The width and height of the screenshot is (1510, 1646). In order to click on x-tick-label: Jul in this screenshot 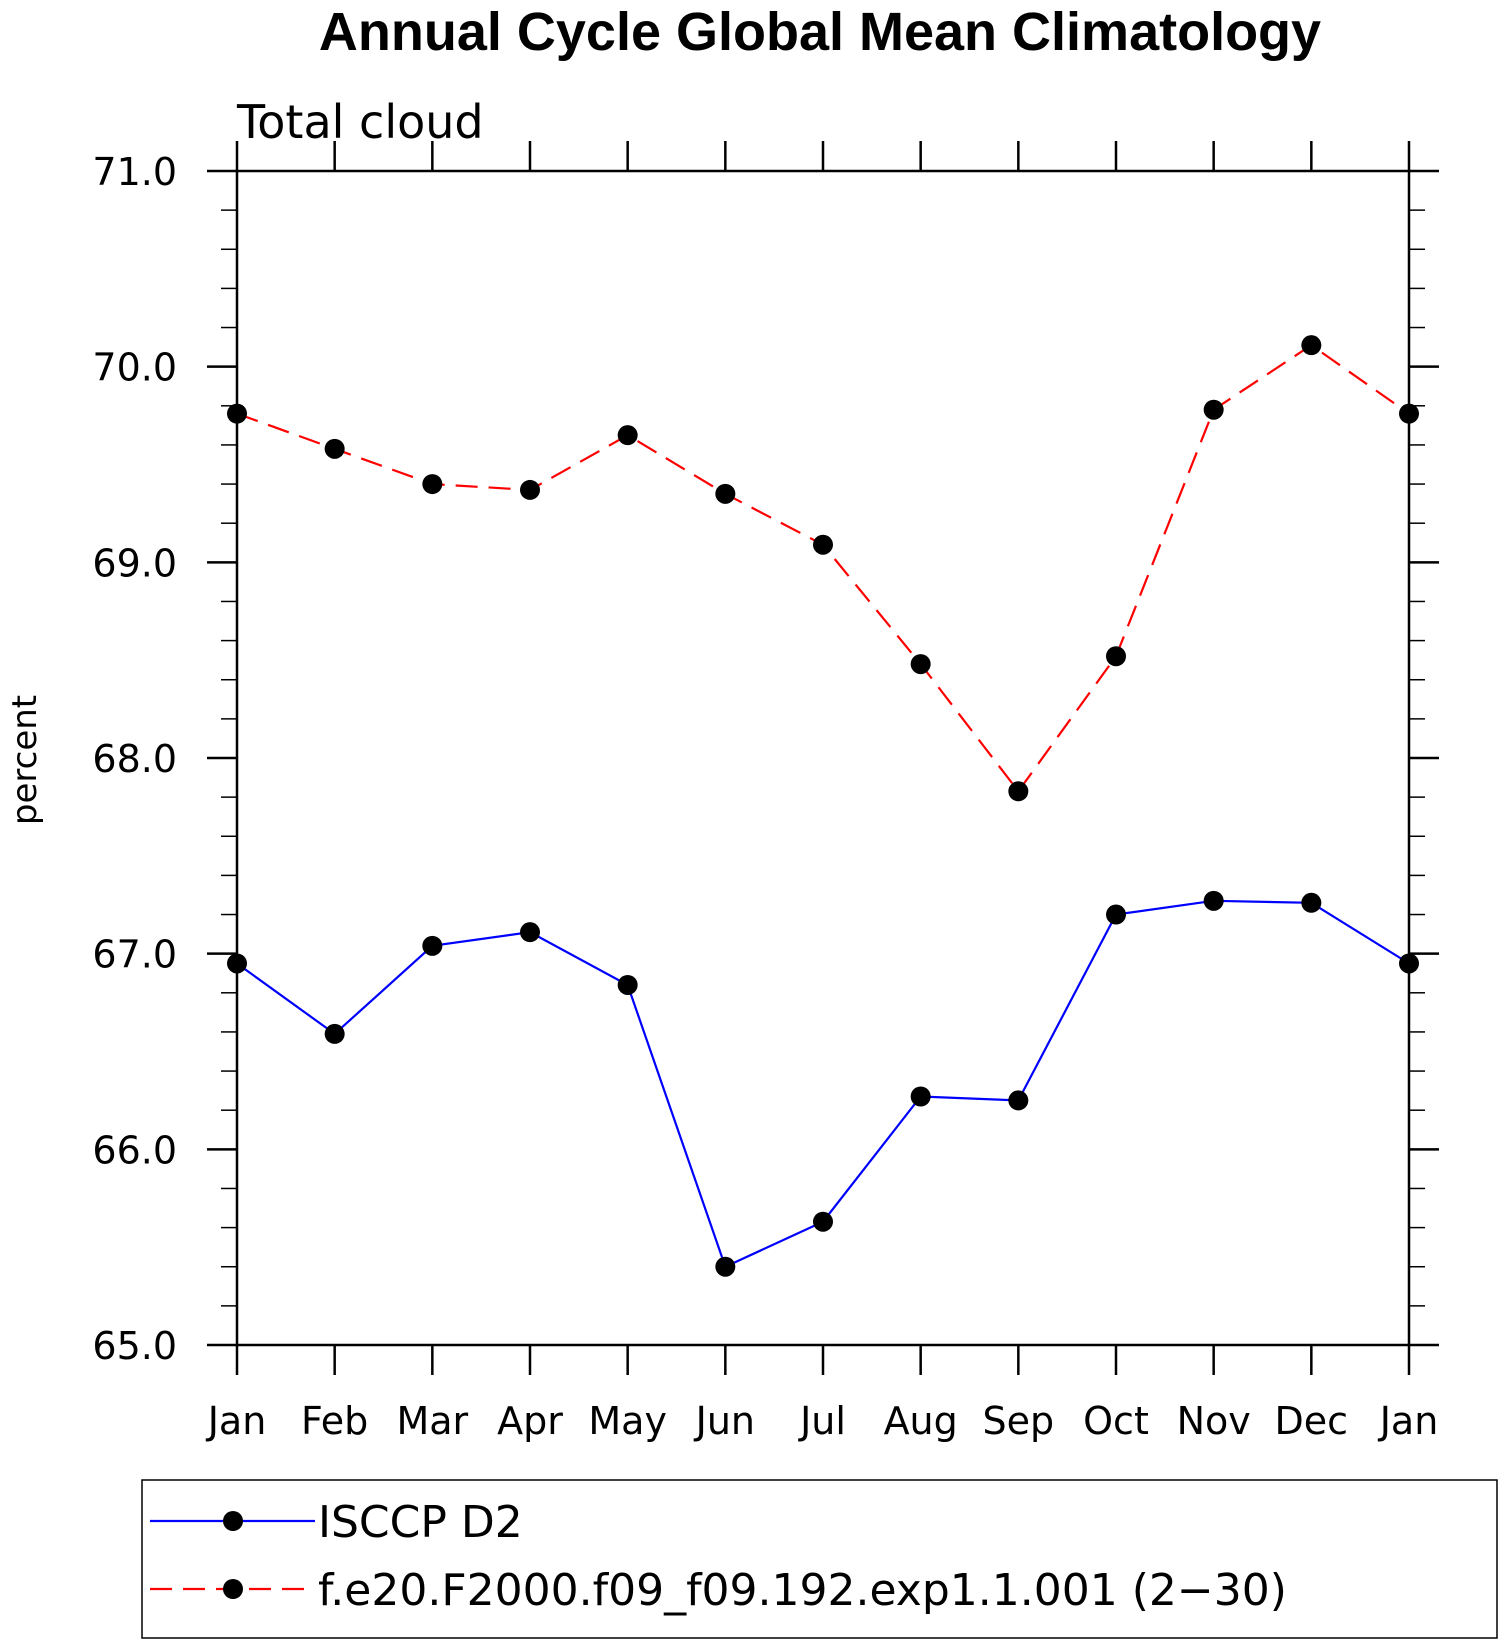, I will do `click(822, 1421)`.